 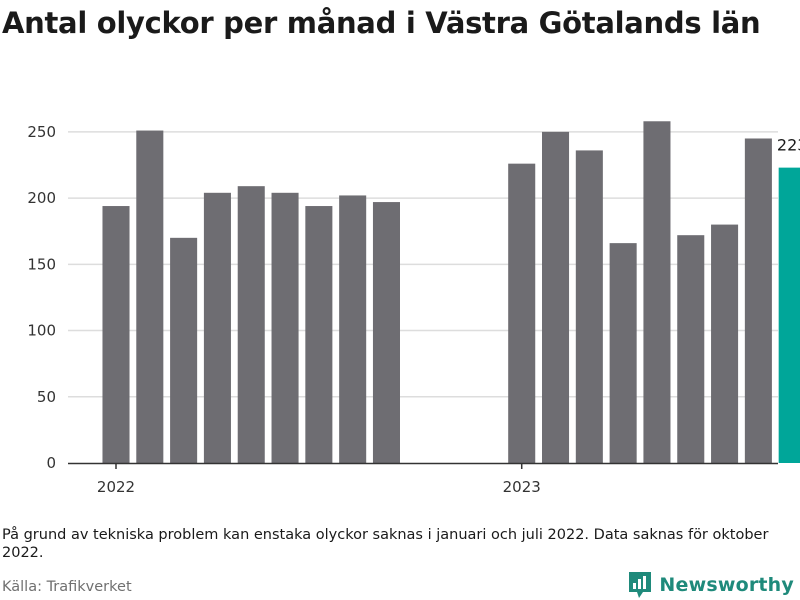 What do you see at coordinates (67, 587) in the screenshot?
I see `source-text: Källa: Trafikverket` at bounding box center [67, 587].